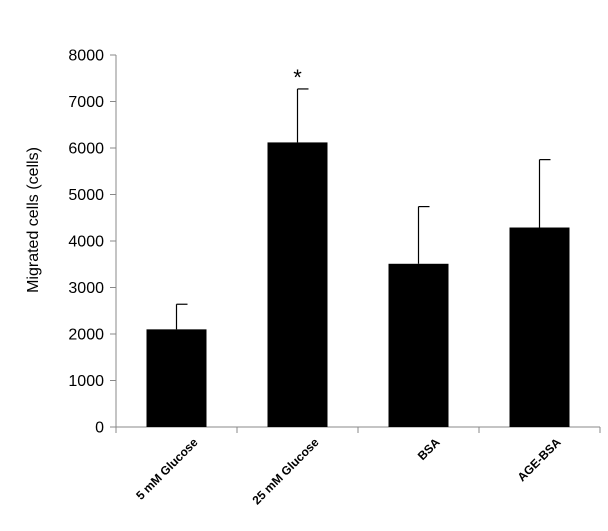 The width and height of the screenshot is (608, 531). What do you see at coordinates (348, 471) in the screenshot?
I see `category-labels: 5 mM Glucose 25 mM Glucose BSA AGE-BSA` at bounding box center [348, 471].